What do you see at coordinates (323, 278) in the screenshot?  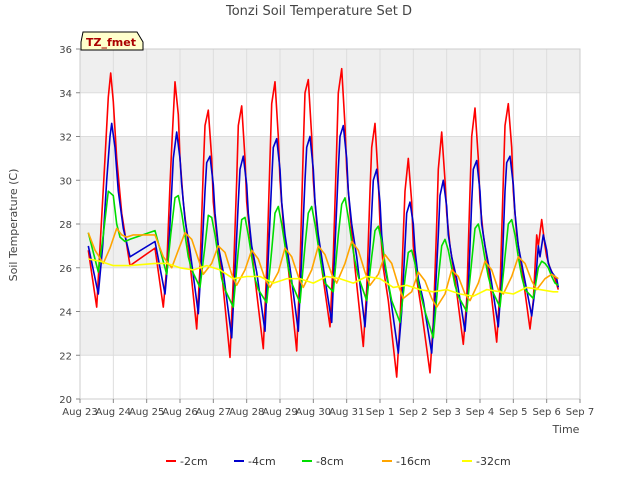 I see `series-line-minus-32cm` at bounding box center [323, 278].